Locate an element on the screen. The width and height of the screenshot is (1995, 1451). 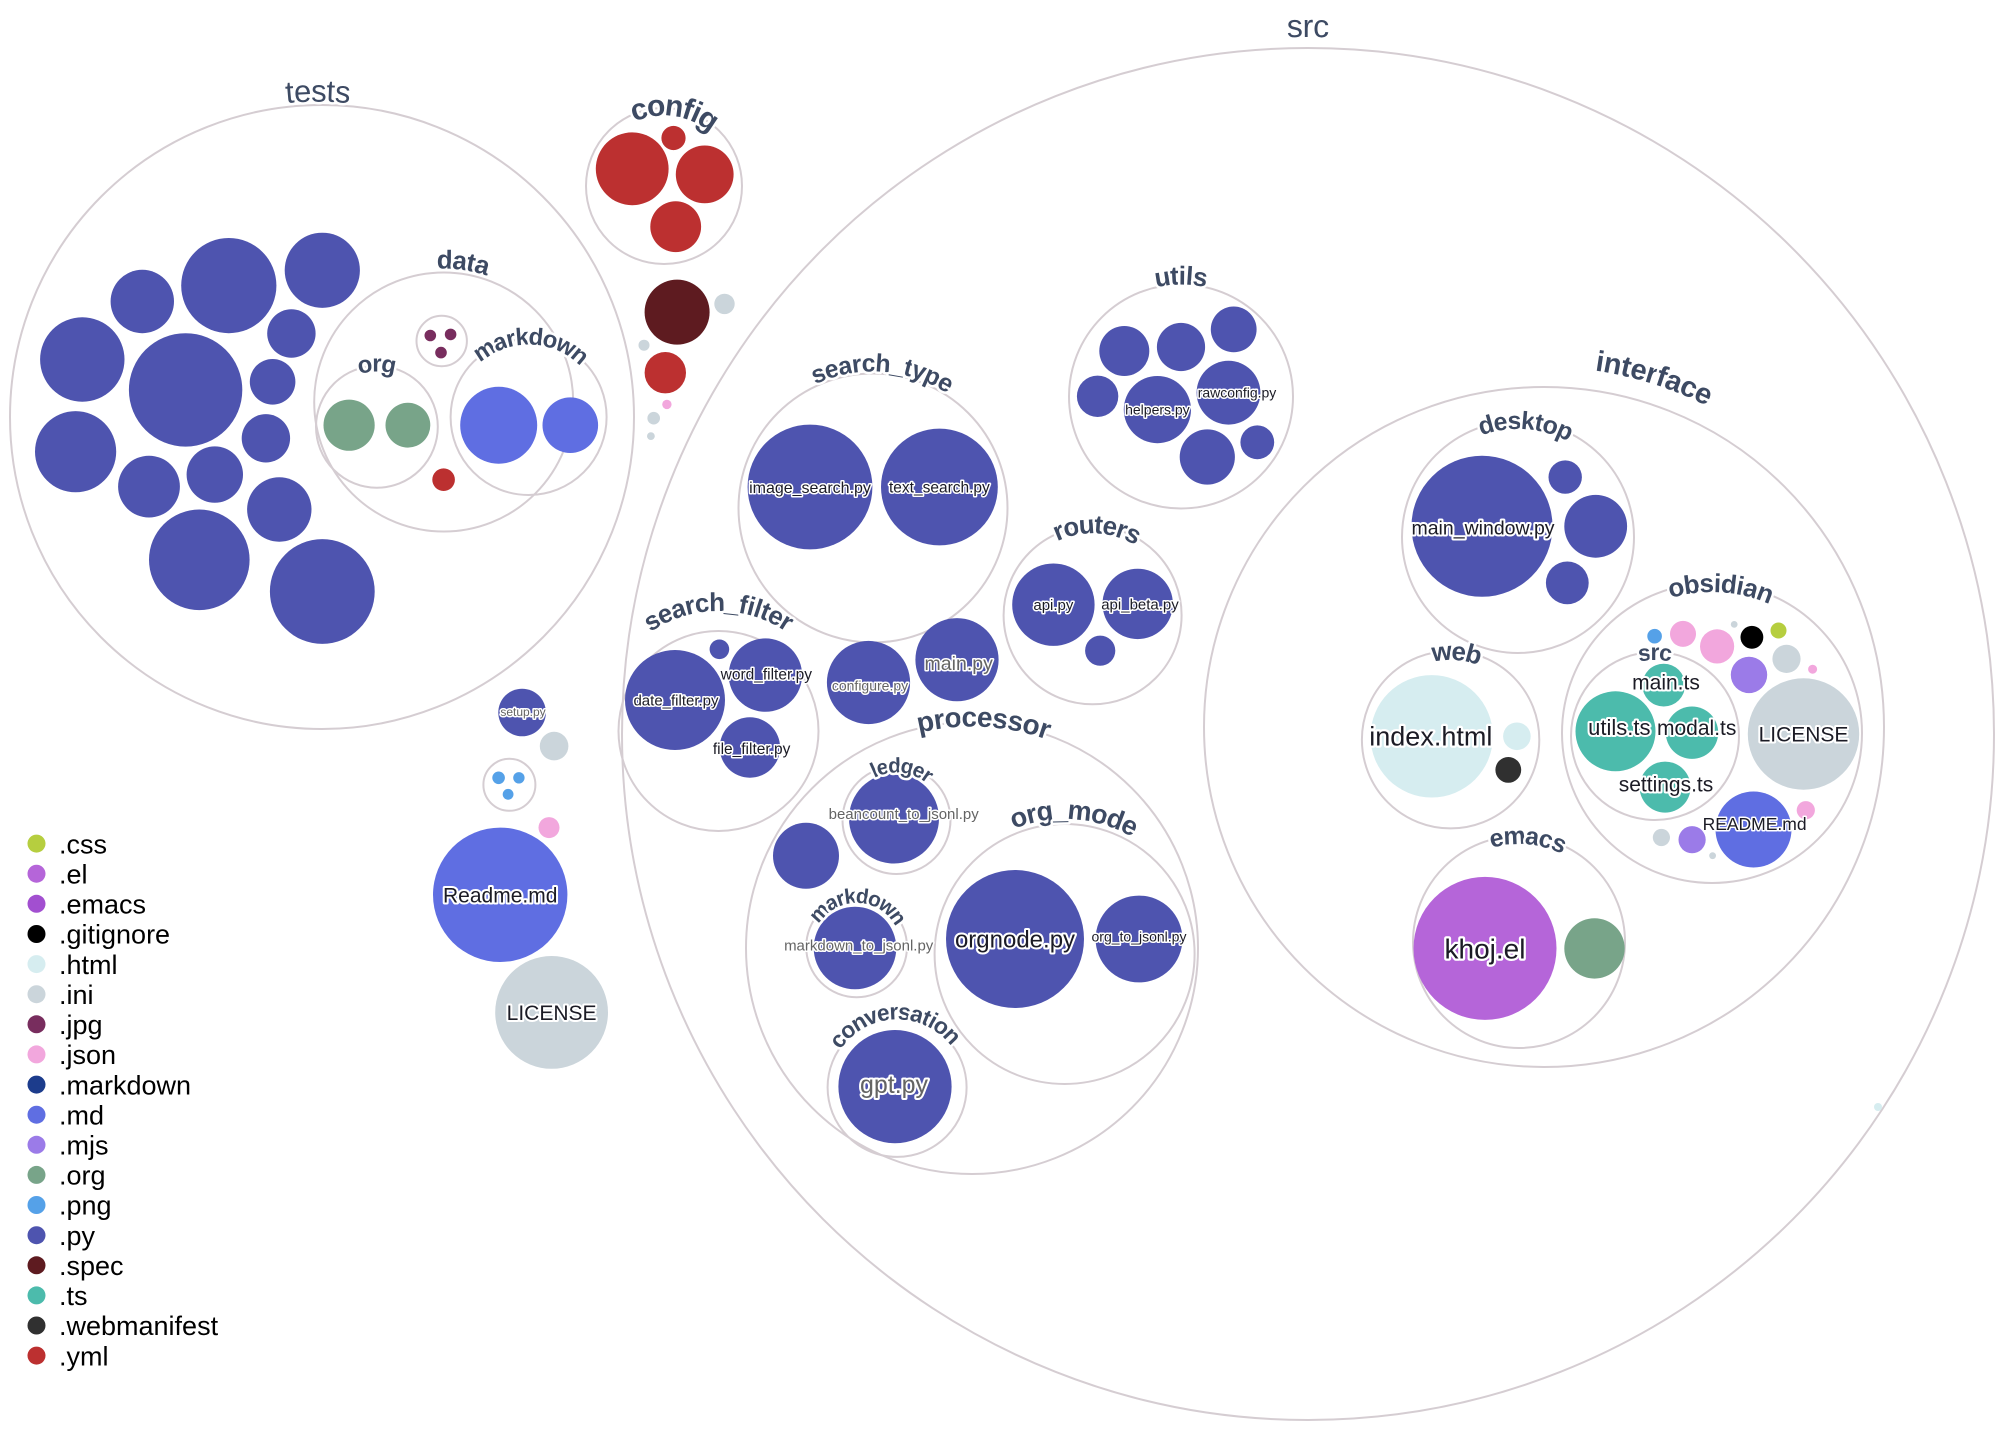
svg-text: setup.py is located at coordinates (522, 712).